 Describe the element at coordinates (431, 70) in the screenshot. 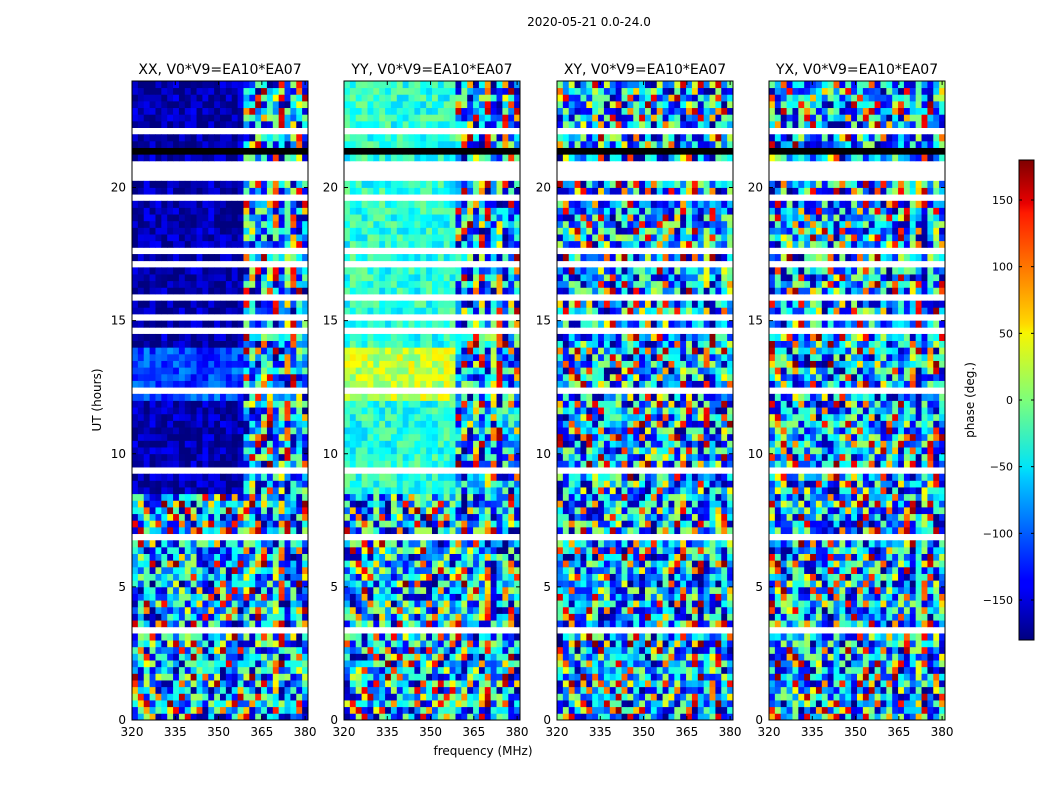

I see `panel-title: YY, V0*V9=EA10*EA07` at that location.